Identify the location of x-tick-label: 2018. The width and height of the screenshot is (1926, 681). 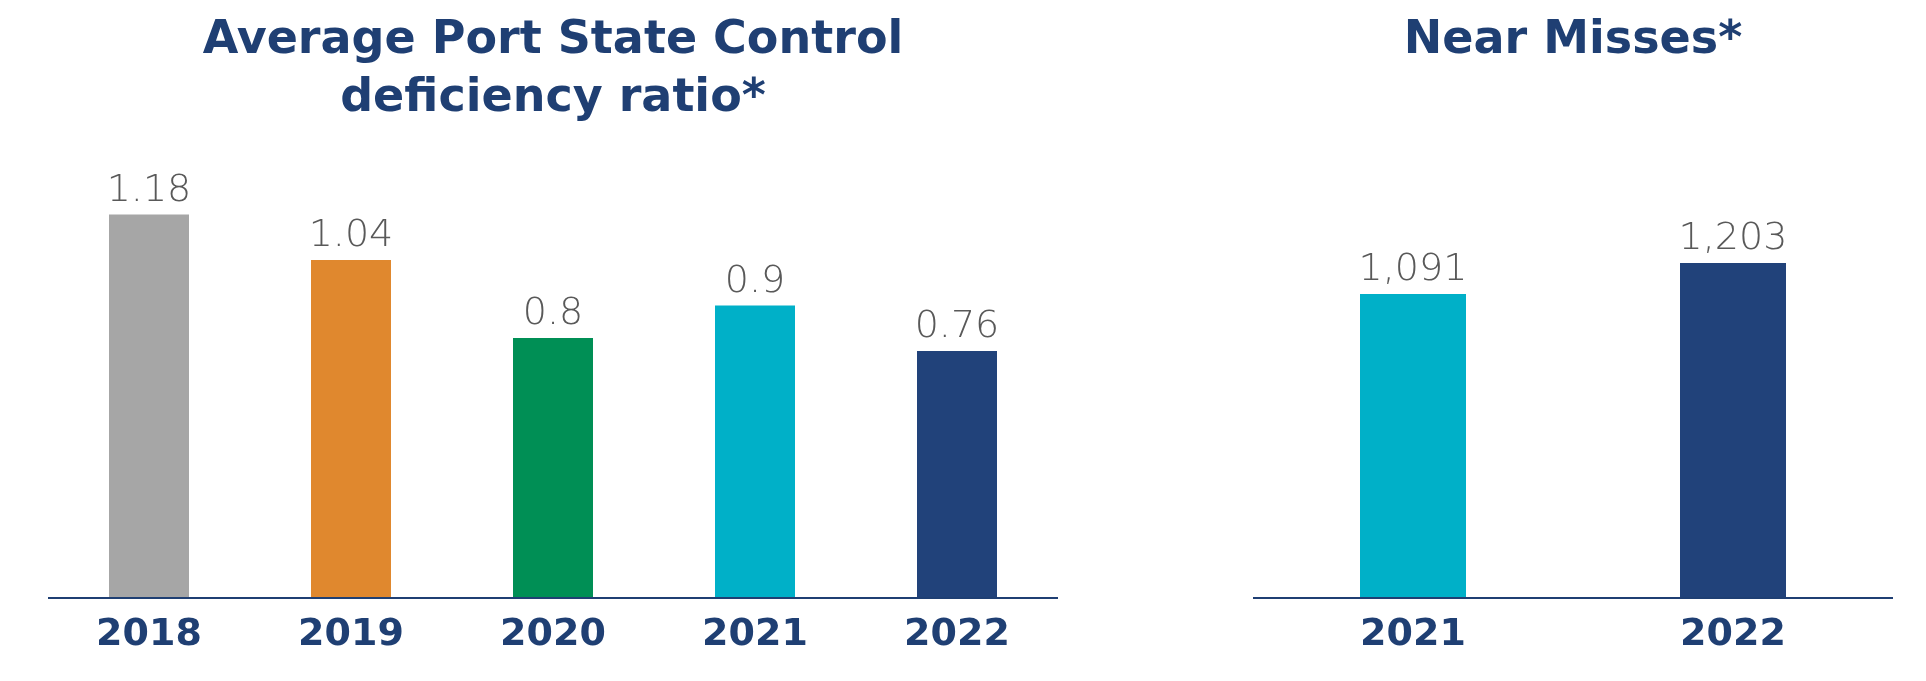
(149, 631).